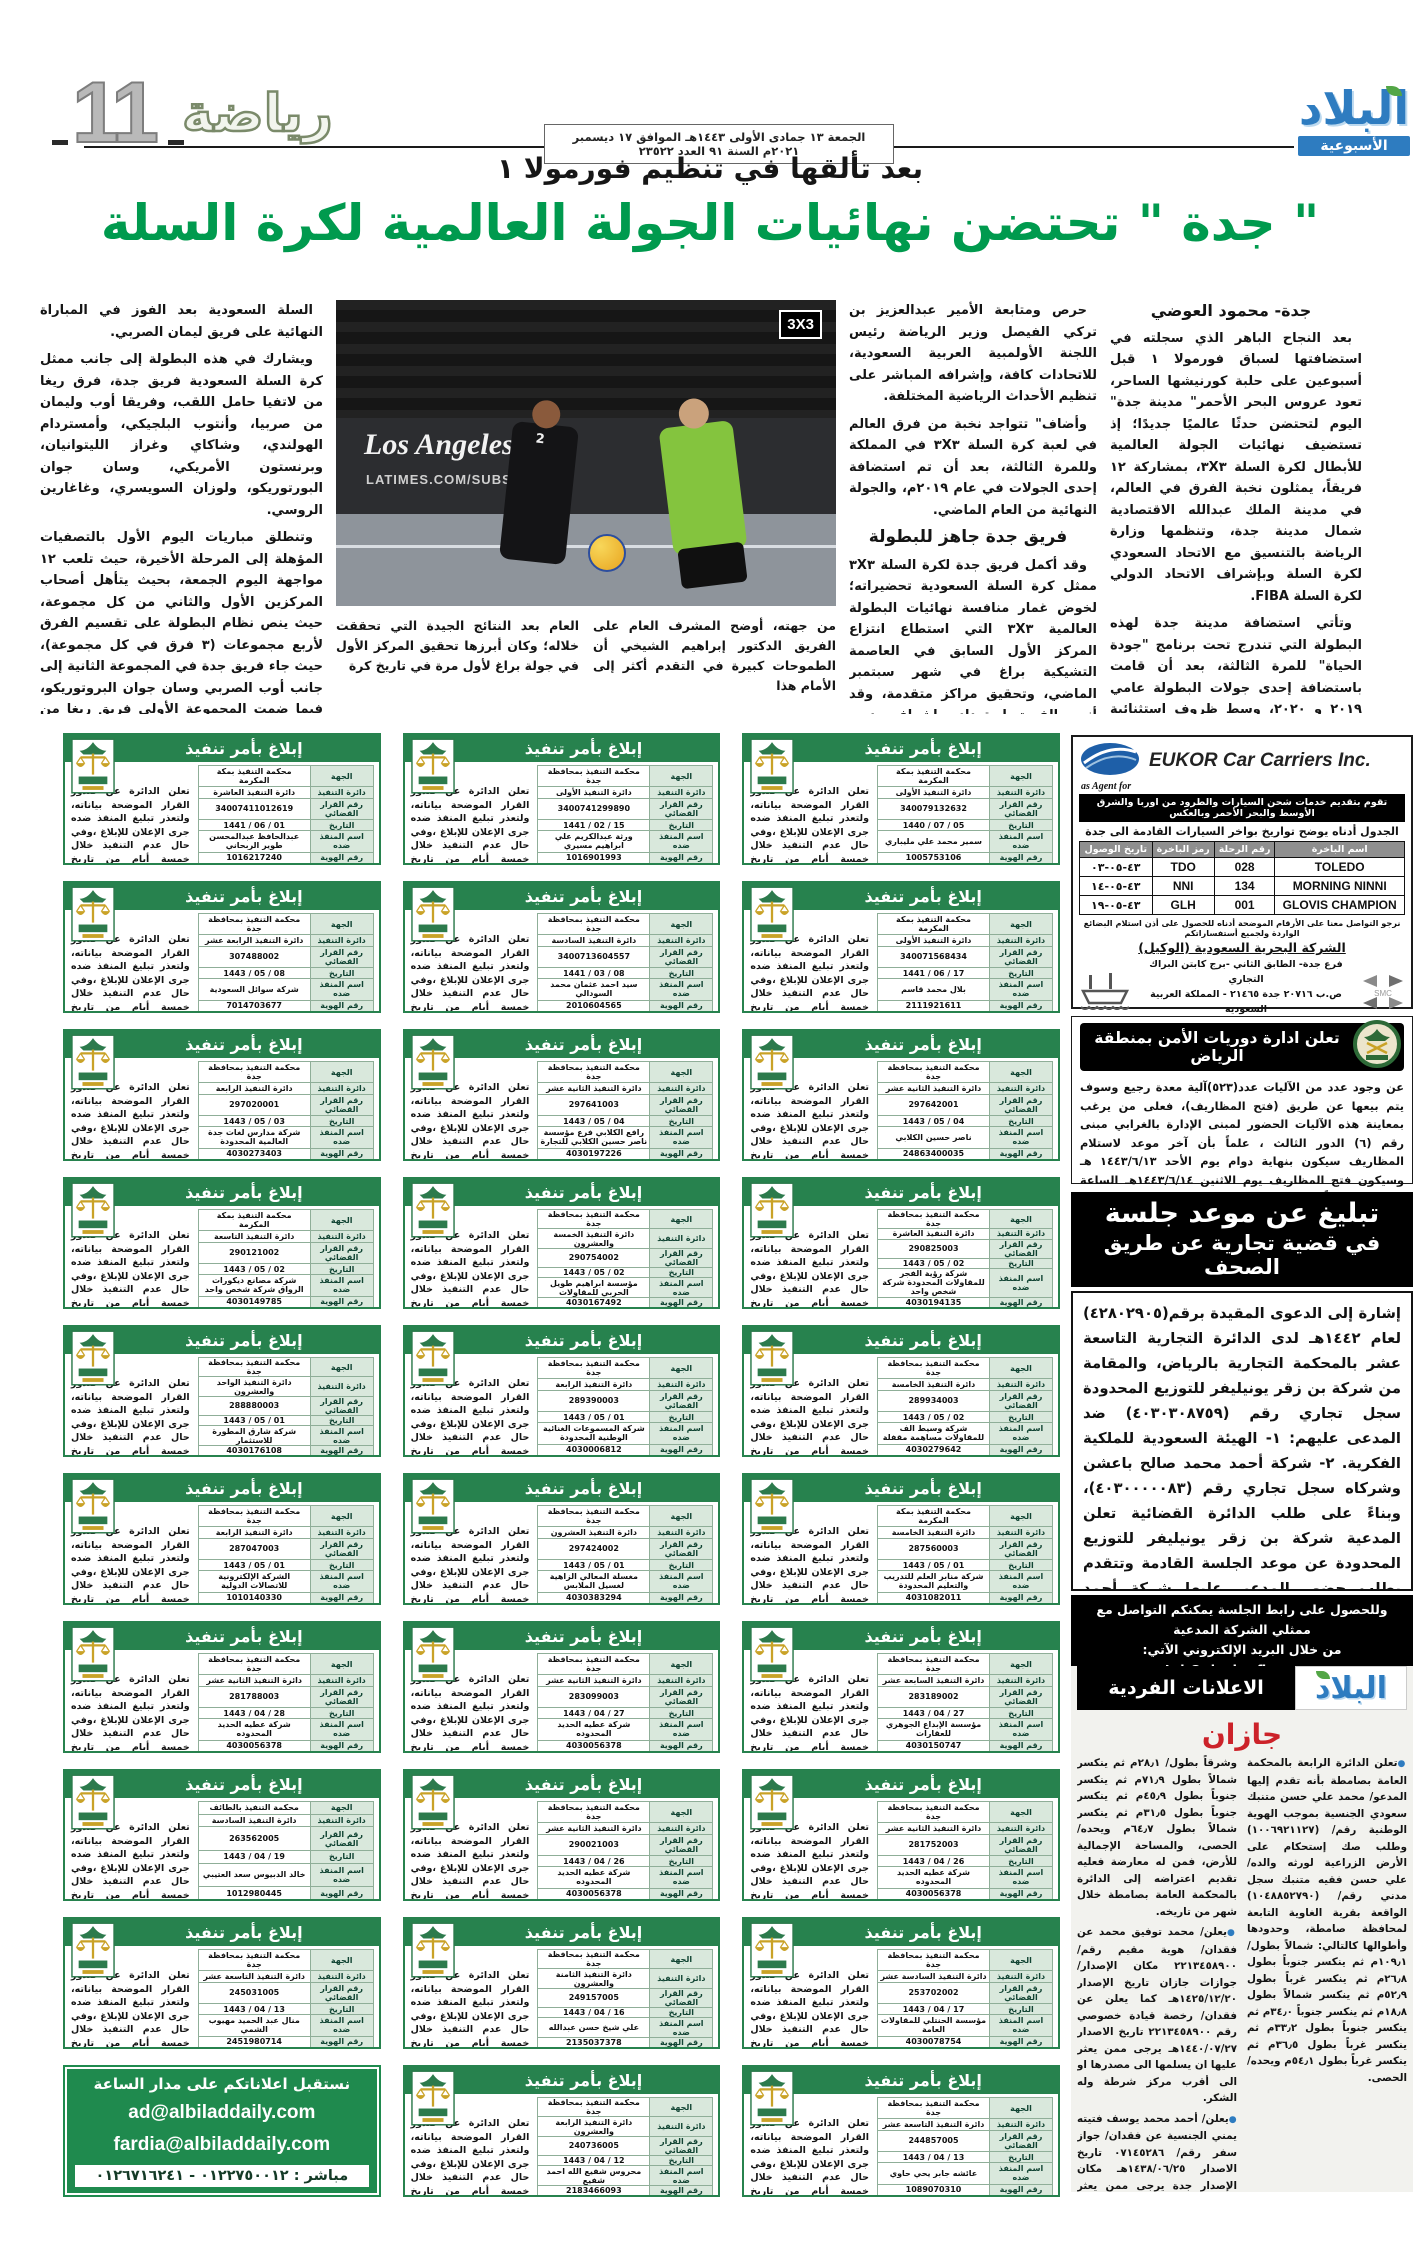  I want to click on police-ad-title: تعلن ادارة دوريات الأمن بمنطقة الرياض, so click(1242, 1045).